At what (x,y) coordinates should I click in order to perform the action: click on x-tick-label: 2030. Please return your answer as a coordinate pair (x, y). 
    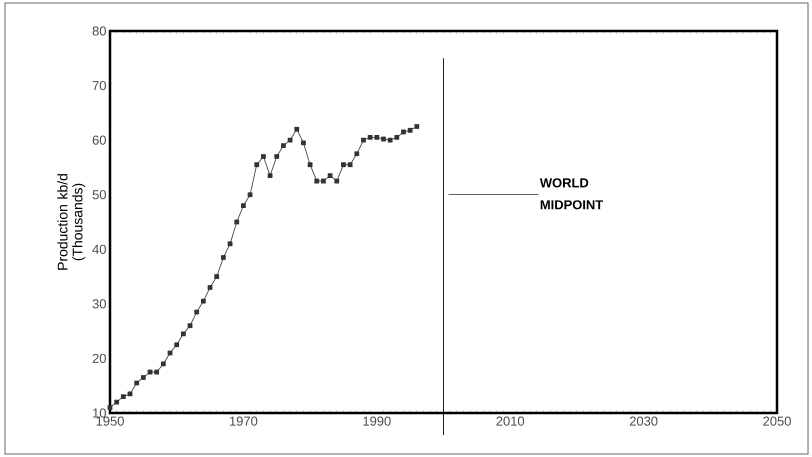
    Looking at the image, I should click on (644, 421).